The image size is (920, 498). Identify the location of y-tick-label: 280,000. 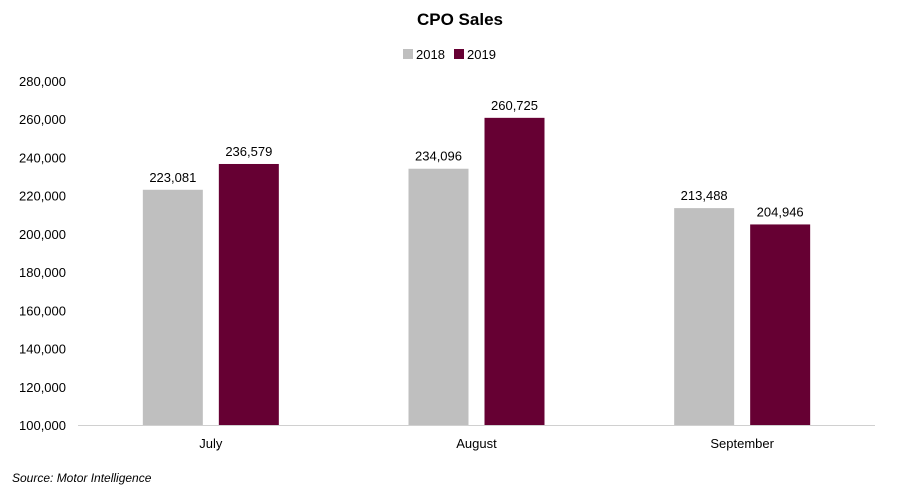
(42, 81).